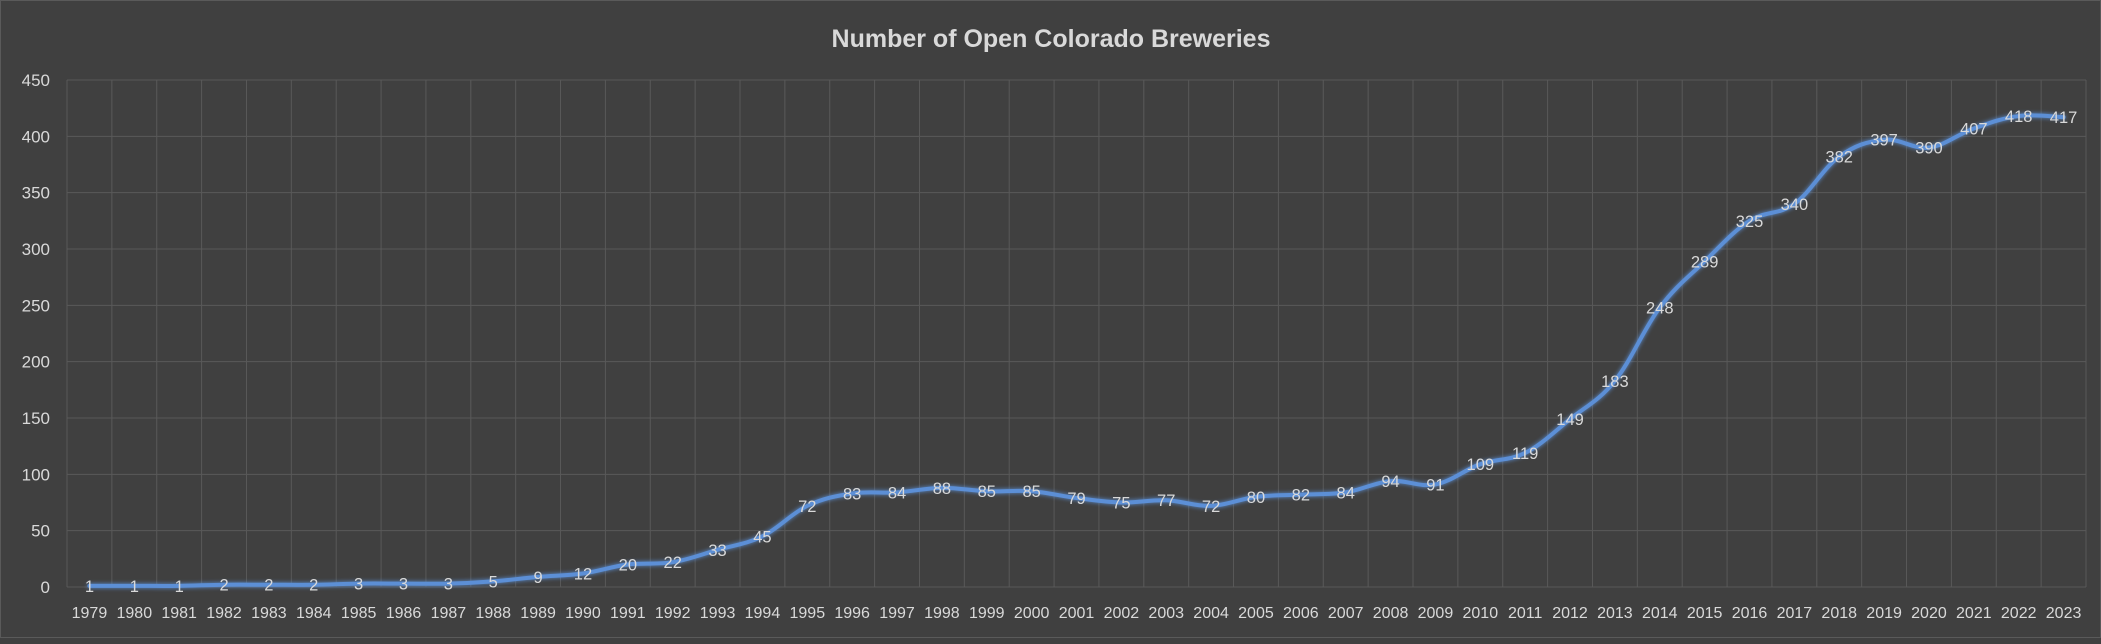  Describe the element at coordinates (1301, 613) in the screenshot. I see `x-tick-label: 2006` at that location.